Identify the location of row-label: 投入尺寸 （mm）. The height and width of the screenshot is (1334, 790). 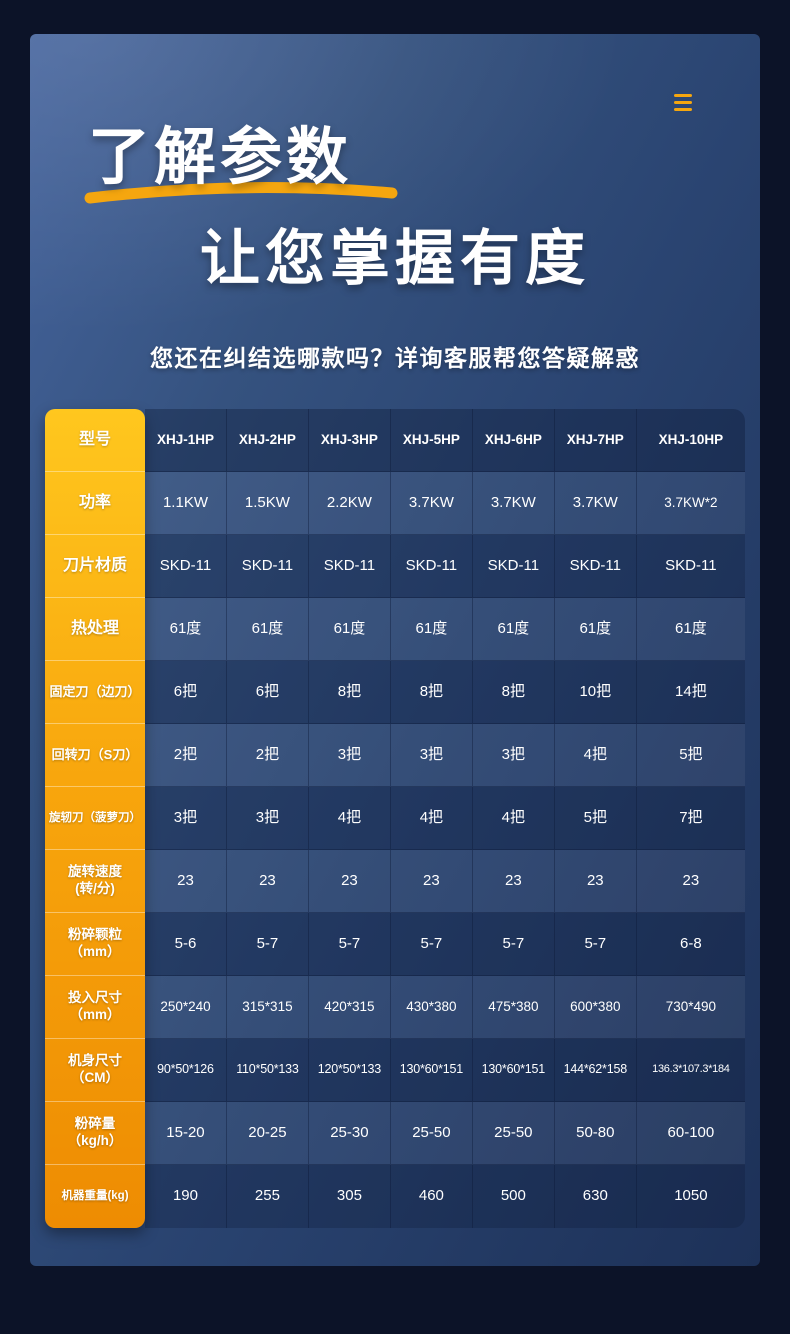
(95, 1007).